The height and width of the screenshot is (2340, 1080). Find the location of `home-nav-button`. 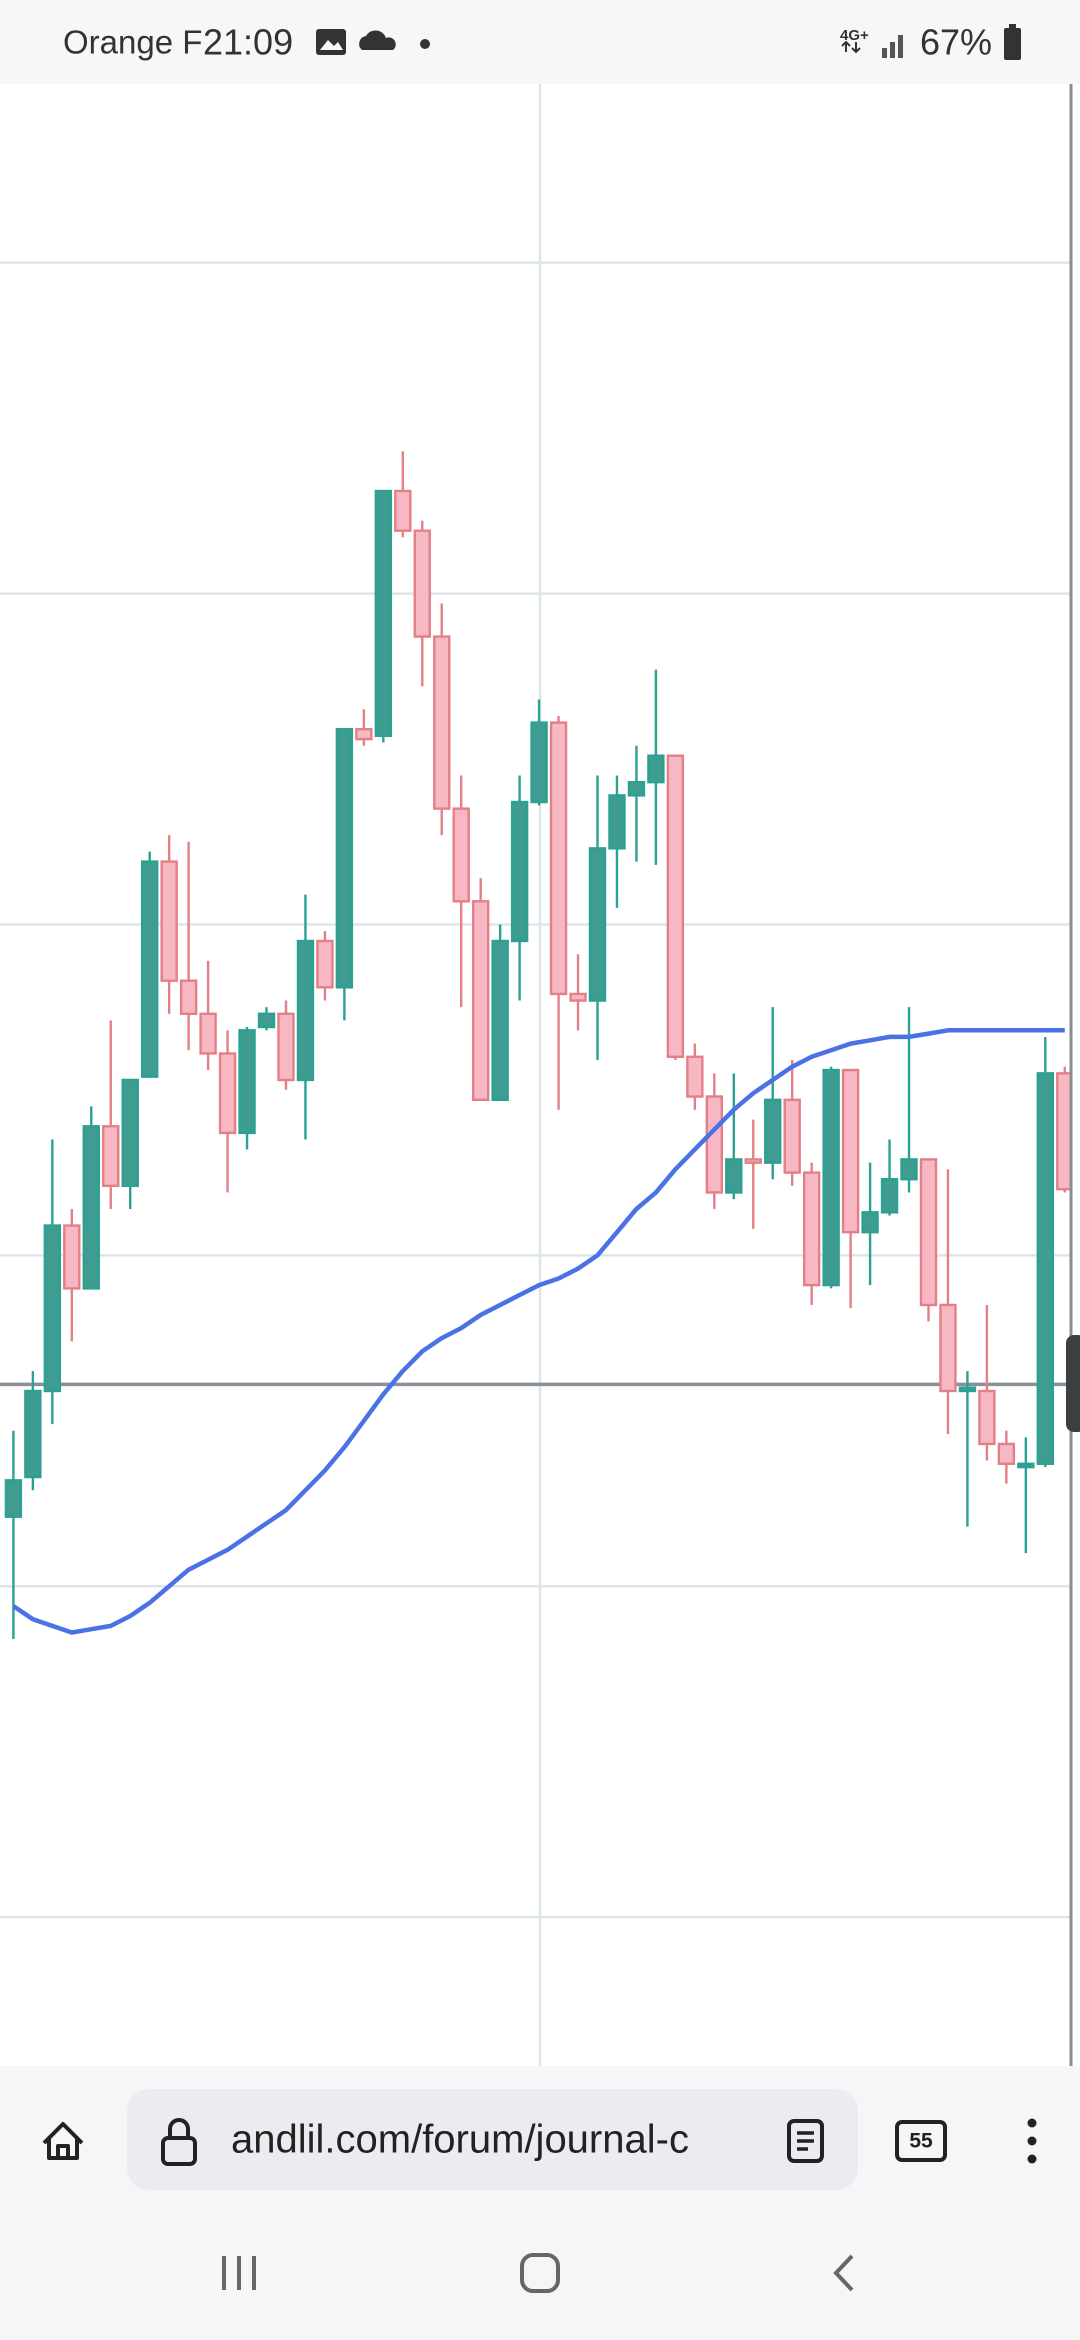

home-nav-button is located at coordinates (540, 2273).